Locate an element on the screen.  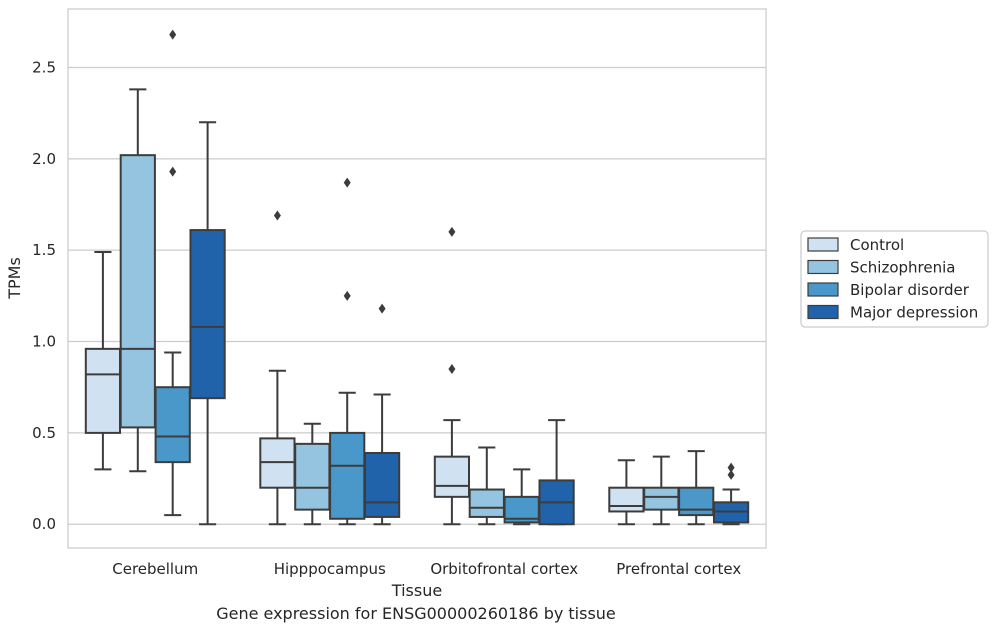
legend-item: Major depression is located at coordinates (892, 313).